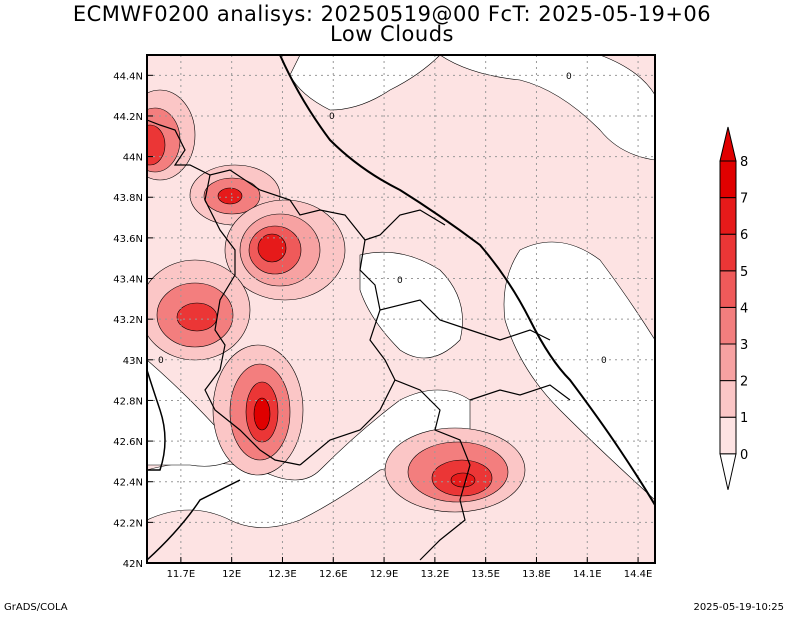 This screenshot has height=618, width=800. Describe the element at coordinates (365, 83) in the screenshot. I see `field-zero-n` at that location.